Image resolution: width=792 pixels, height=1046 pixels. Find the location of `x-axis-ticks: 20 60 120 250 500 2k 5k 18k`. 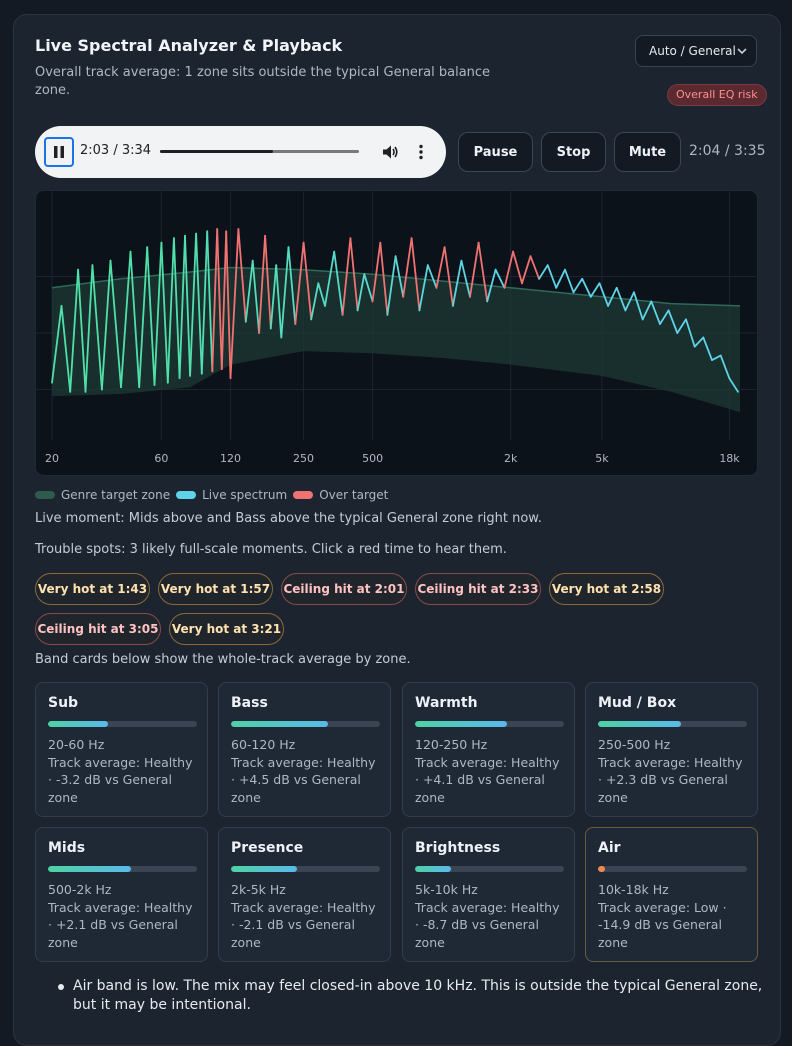

x-axis-ticks: 20 60 120 250 500 2k 5k 18k is located at coordinates (392, 458).